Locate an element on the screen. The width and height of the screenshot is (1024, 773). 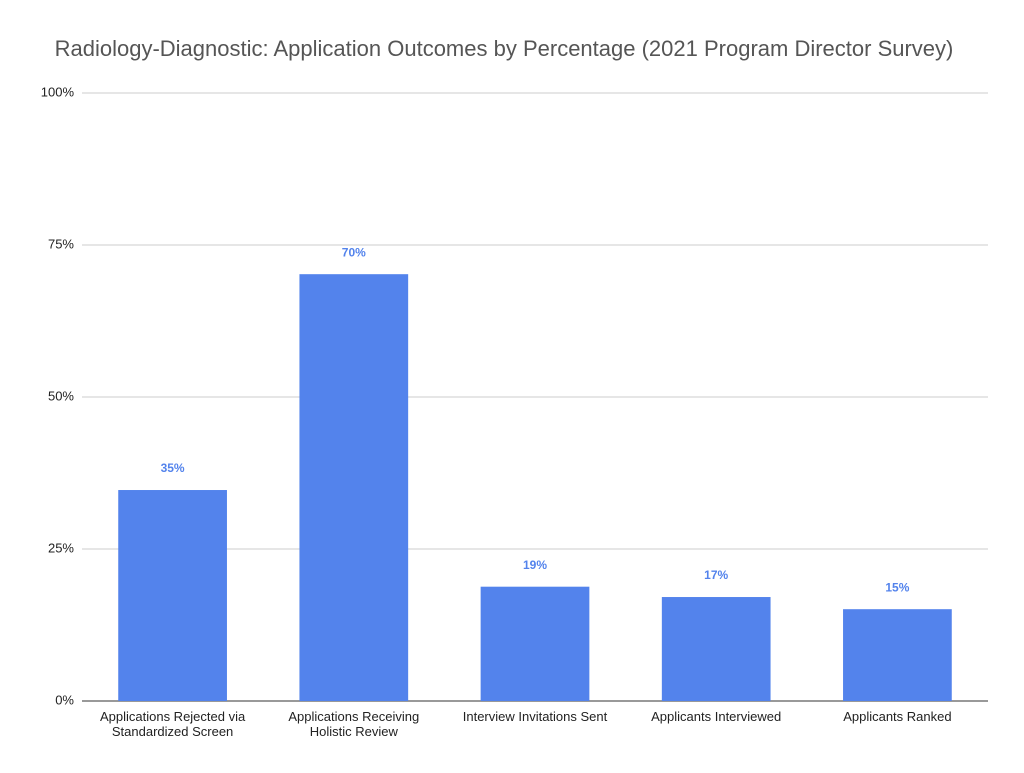
data-label: 70% is located at coordinates (354, 252).